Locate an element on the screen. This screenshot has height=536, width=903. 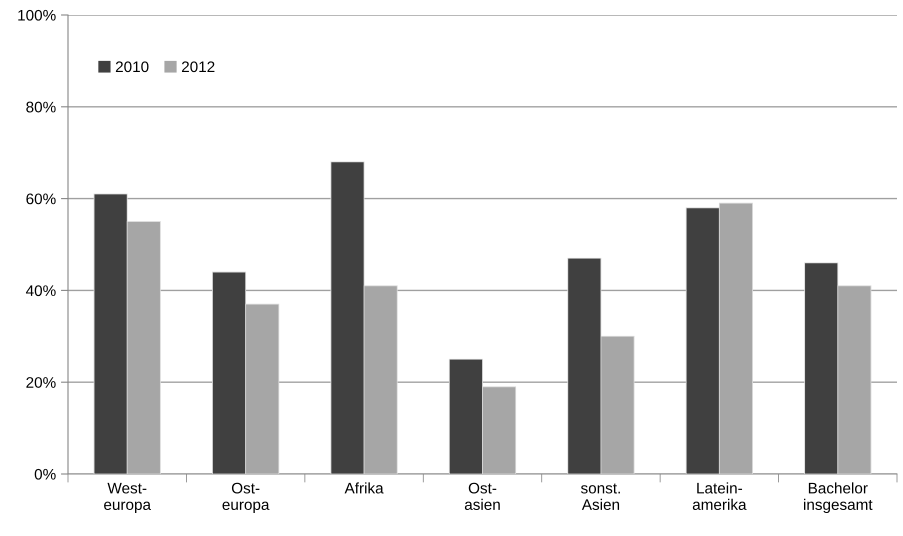
x-tick-label: Bachelor insgesamt is located at coordinates (838, 498).